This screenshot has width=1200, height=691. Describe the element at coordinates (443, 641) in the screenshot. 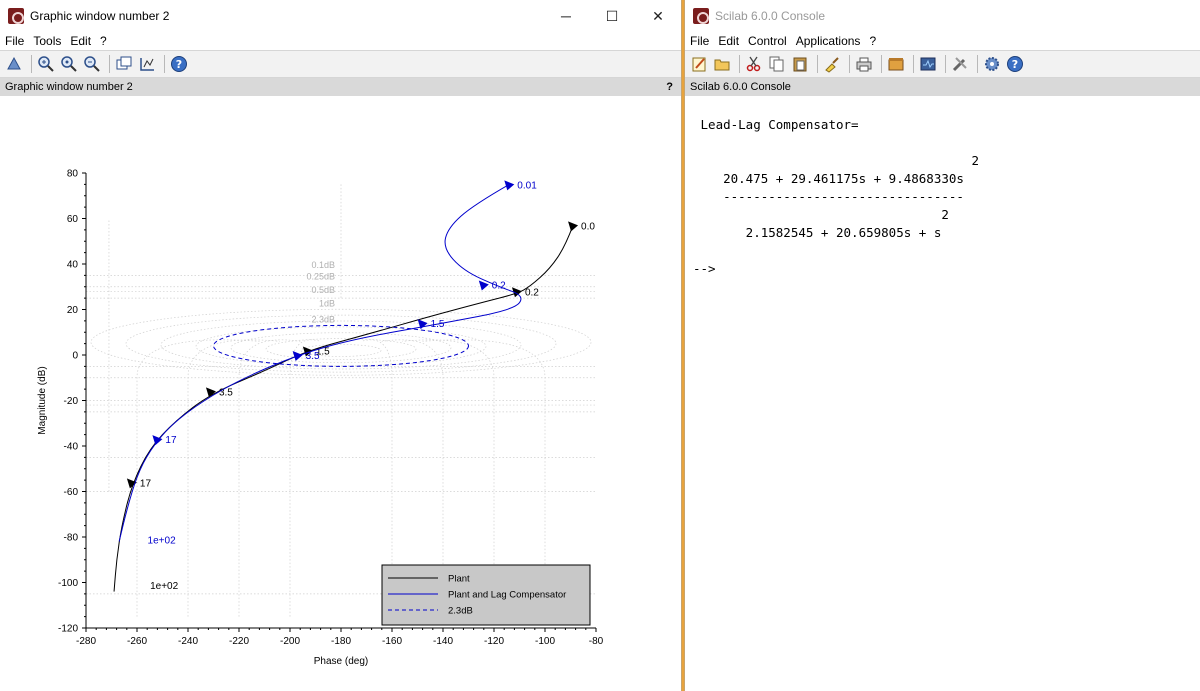

I see `x-tick-label: -140` at that location.